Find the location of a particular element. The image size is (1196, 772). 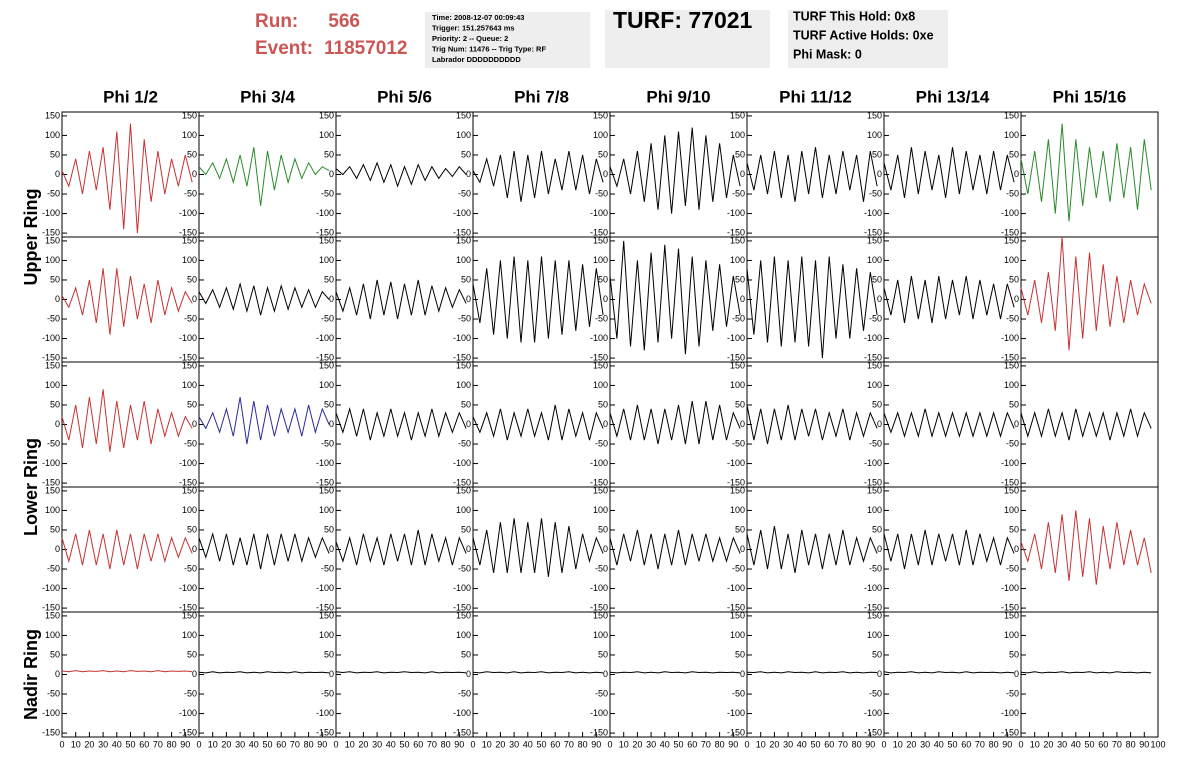

event-number: 11857012 is located at coordinates (366, 48).